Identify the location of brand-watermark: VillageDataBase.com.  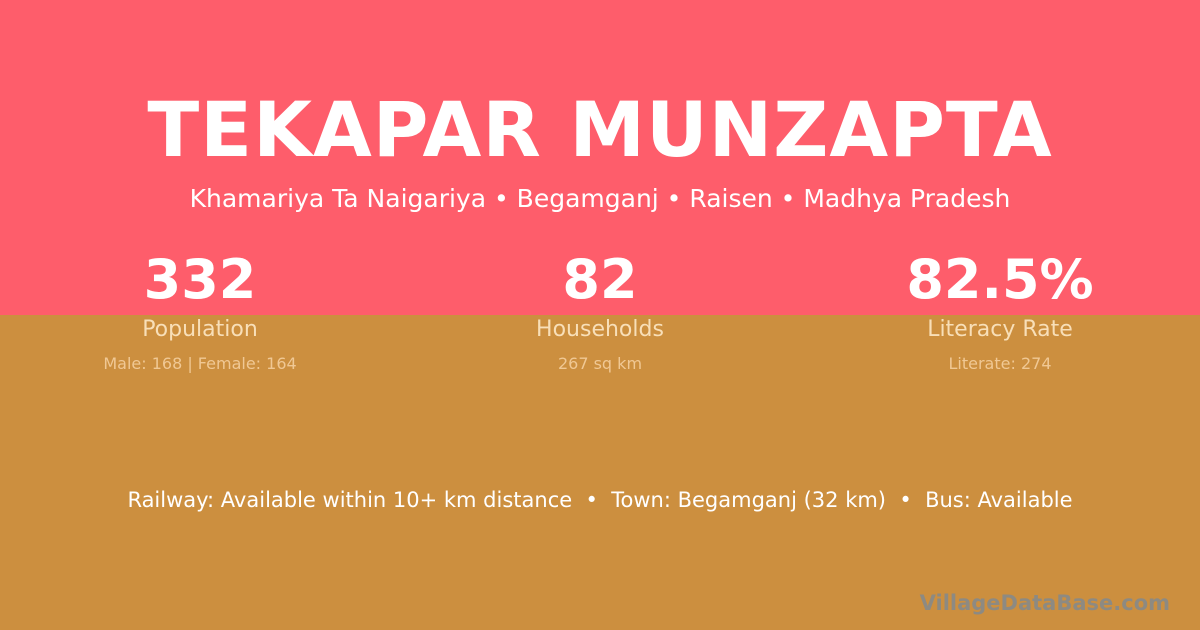
(1044, 603).